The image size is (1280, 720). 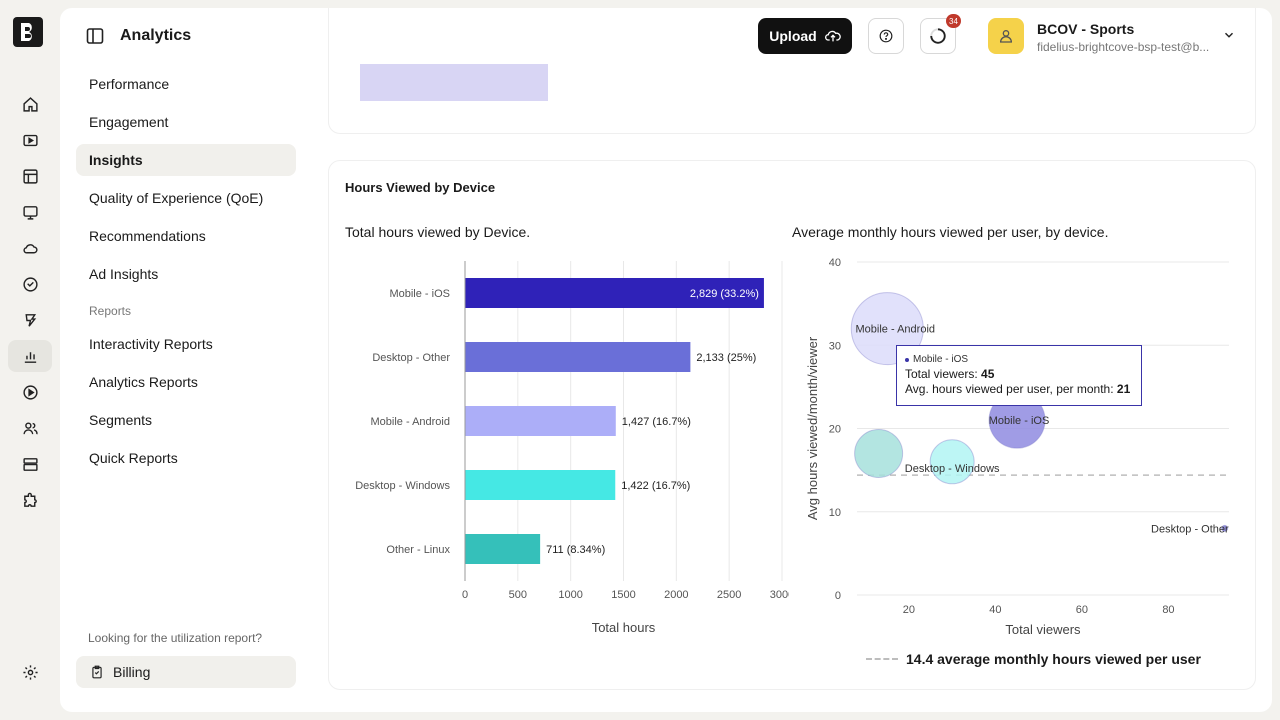 What do you see at coordinates (835, 263) in the screenshot?
I see `y-tick-label: 40` at bounding box center [835, 263].